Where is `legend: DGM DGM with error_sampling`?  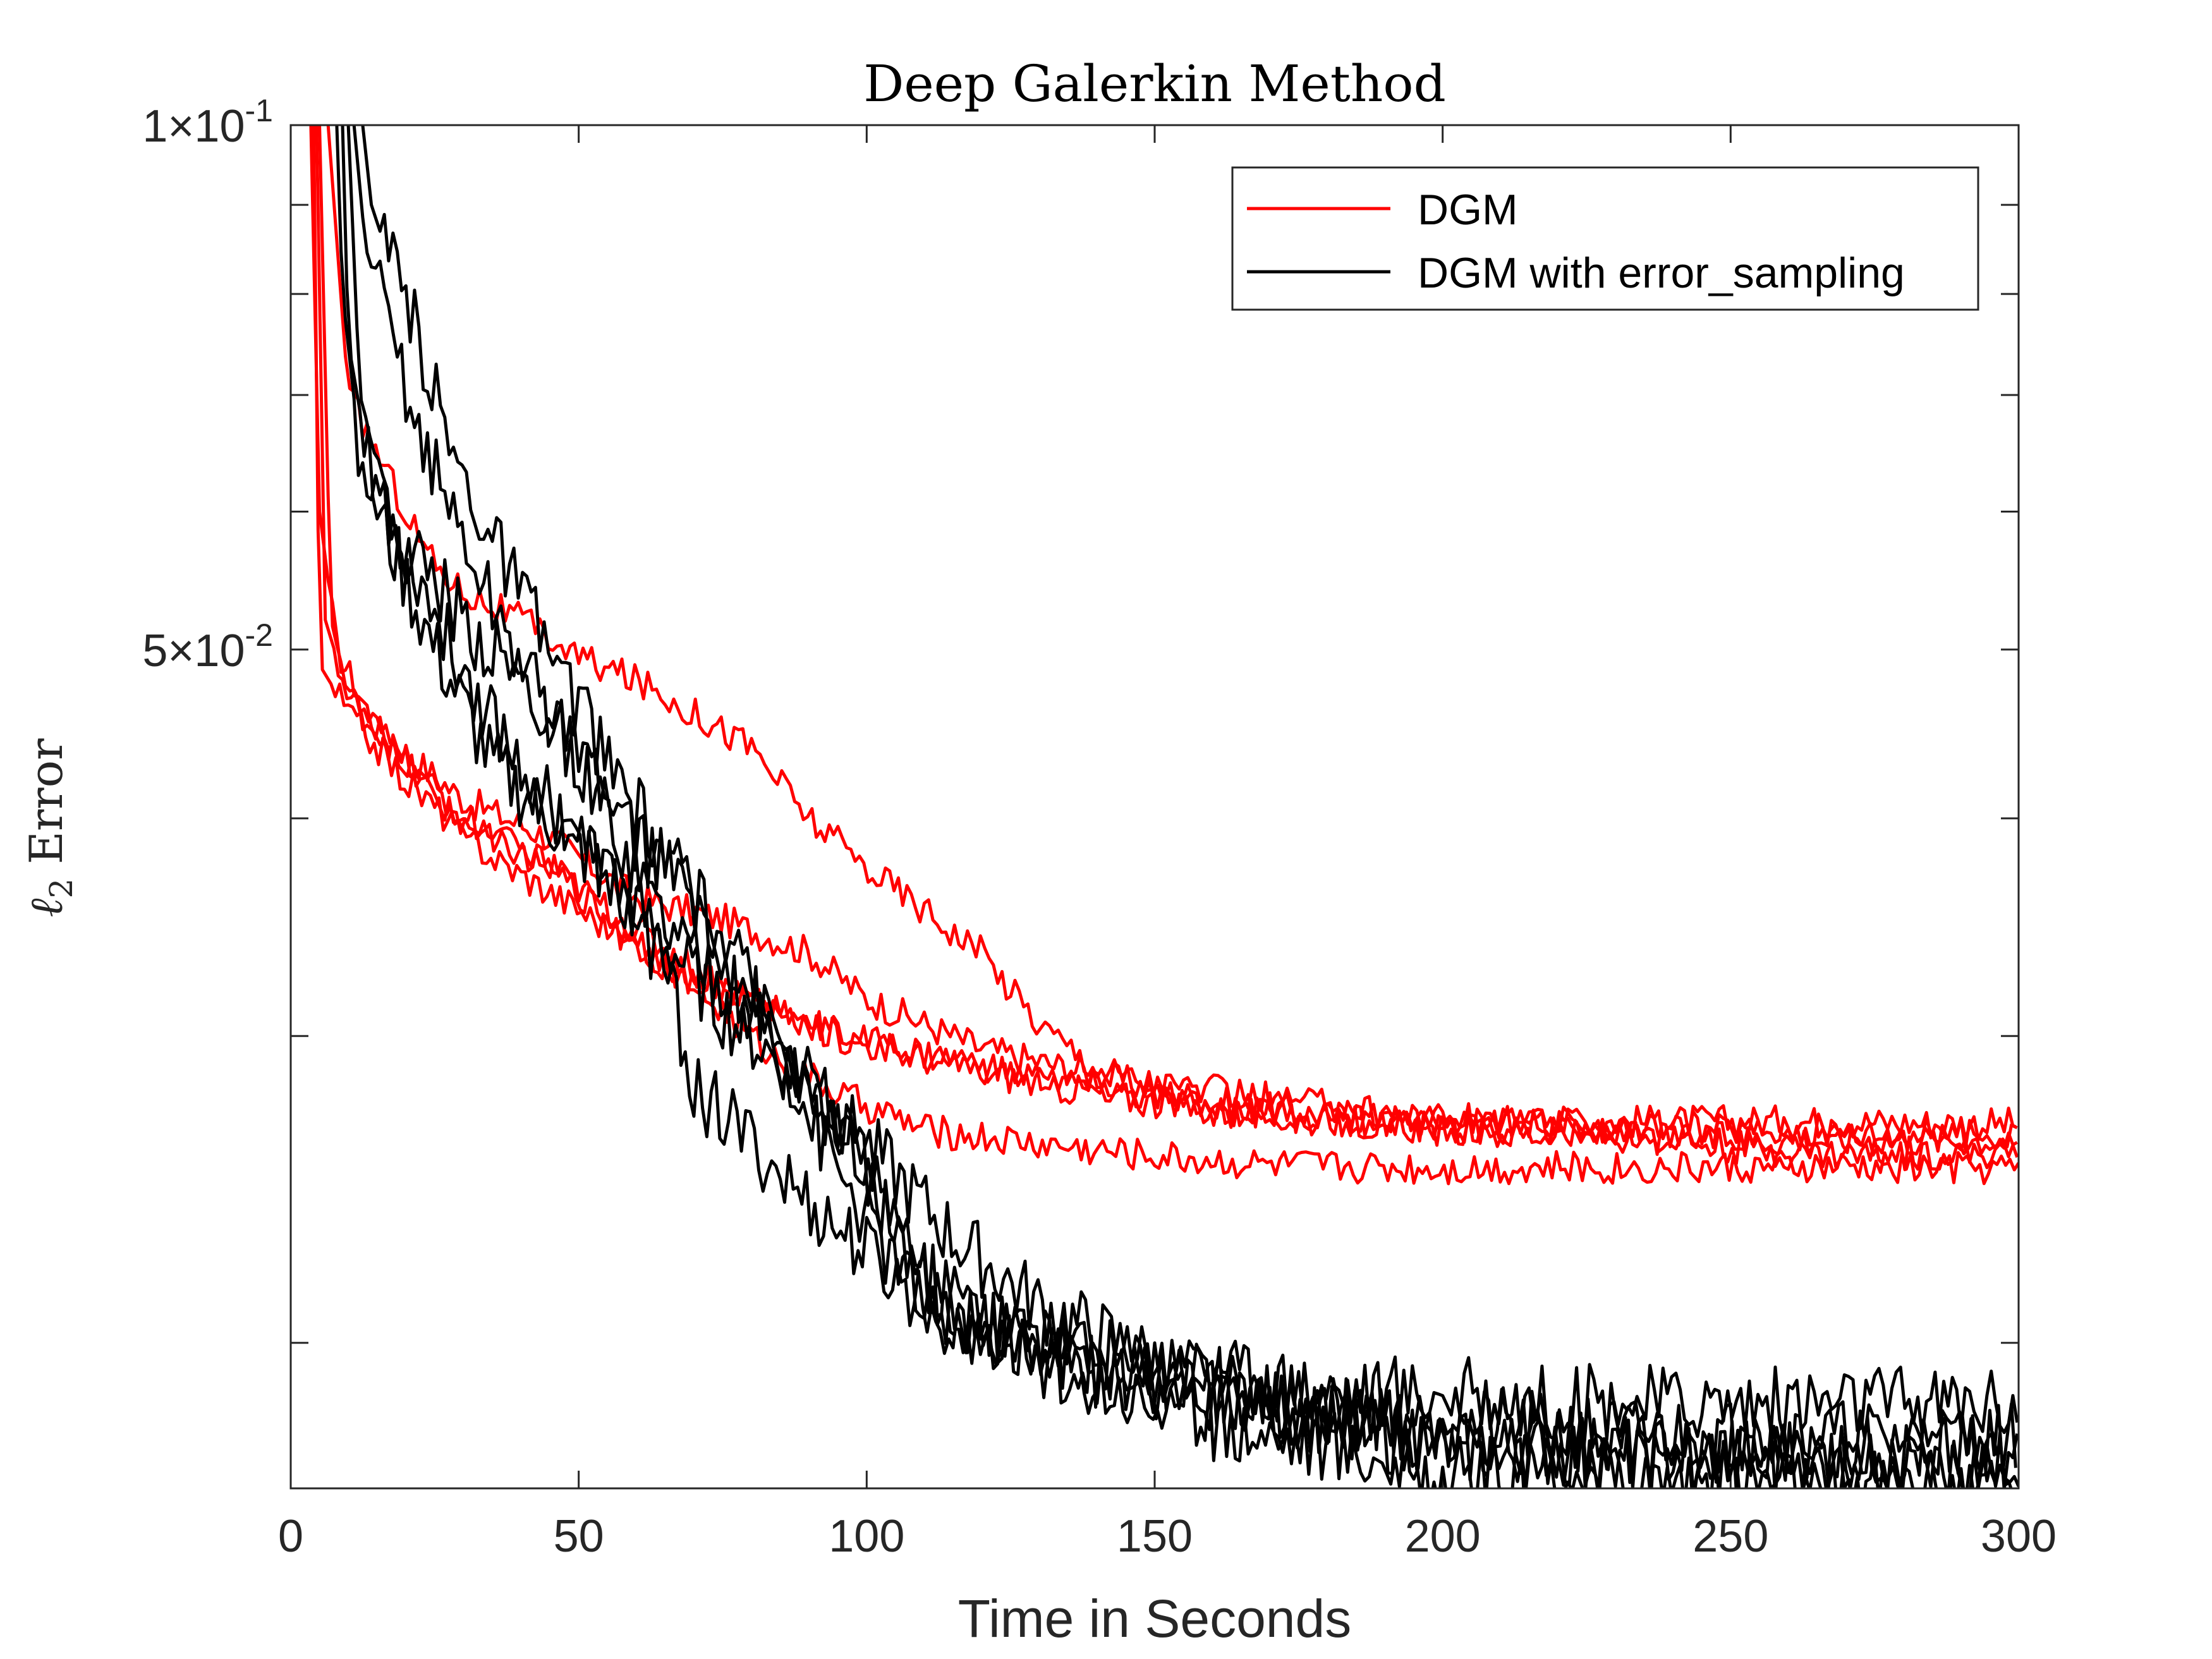
legend: DGM DGM with error_sampling is located at coordinates (1605, 238).